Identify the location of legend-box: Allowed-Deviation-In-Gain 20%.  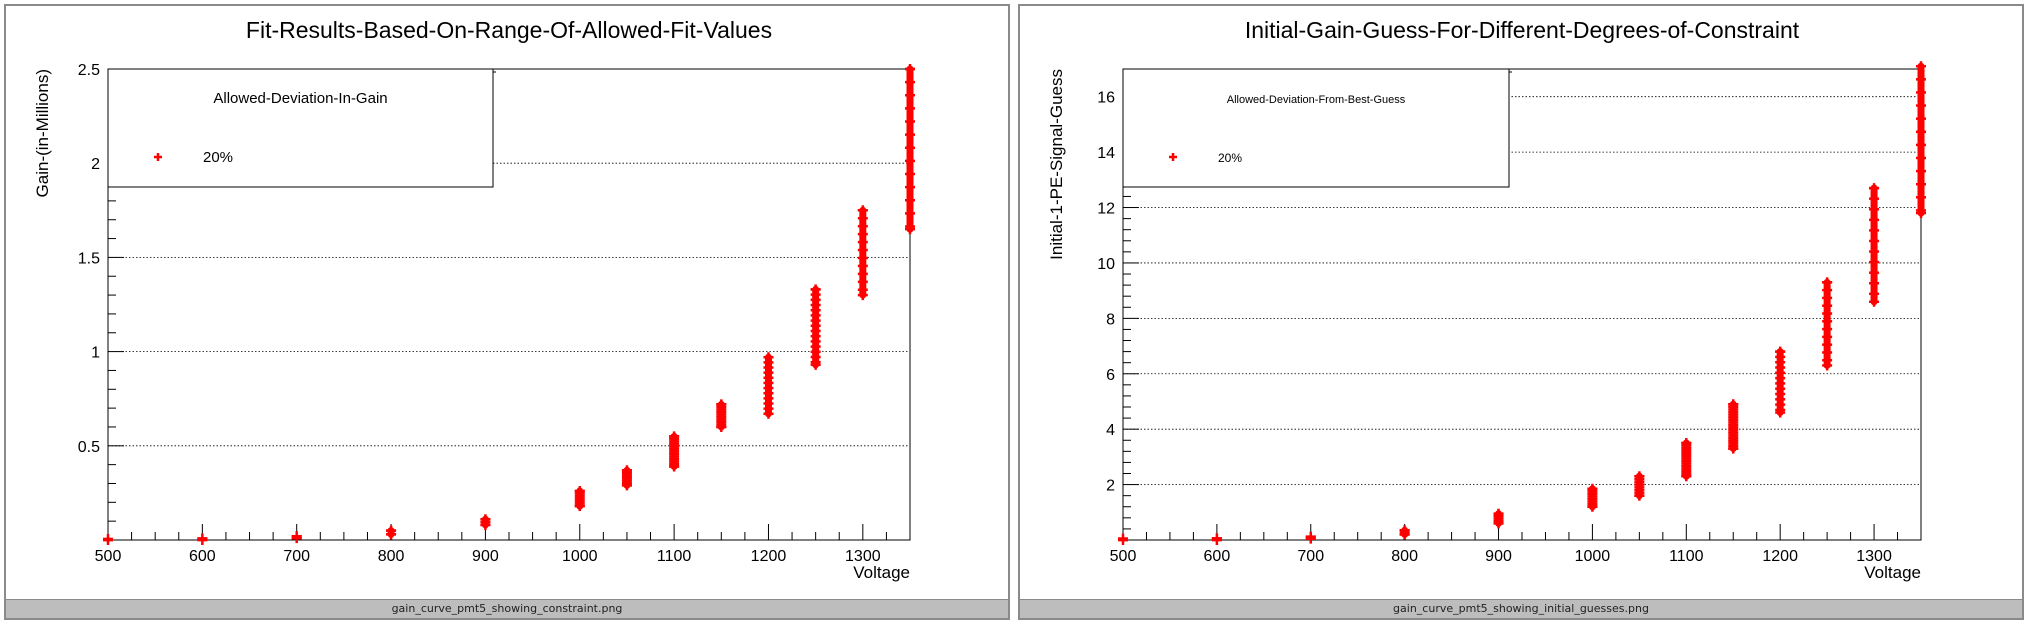
(301, 128).